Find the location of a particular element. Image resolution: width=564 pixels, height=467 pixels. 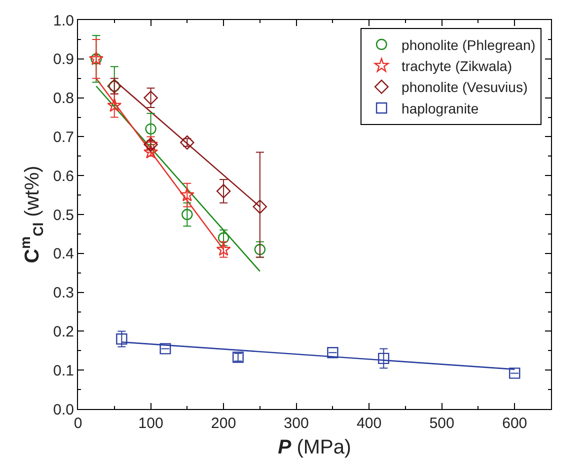

x-axis-title: P (MPa) is located at coordinates (315, 447).